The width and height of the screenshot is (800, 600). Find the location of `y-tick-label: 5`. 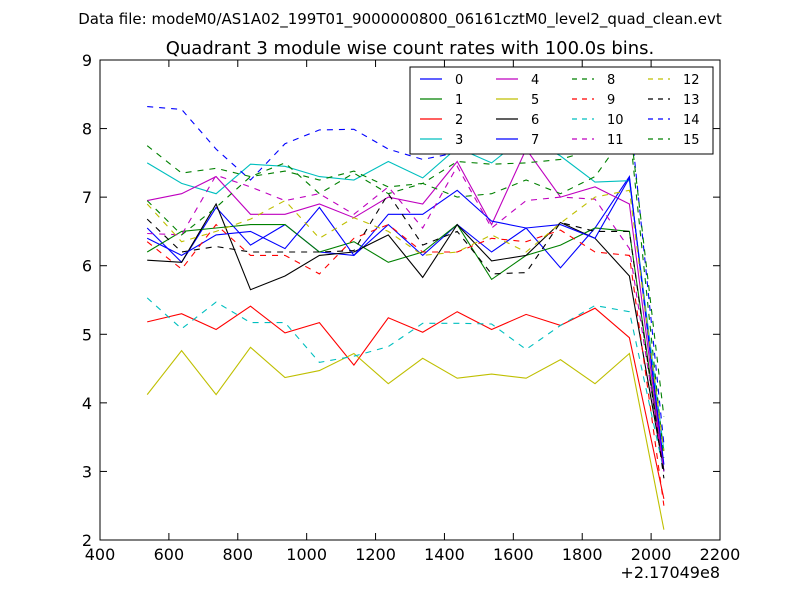

y-tick-label: 5 is located at coordinates (87, 334).